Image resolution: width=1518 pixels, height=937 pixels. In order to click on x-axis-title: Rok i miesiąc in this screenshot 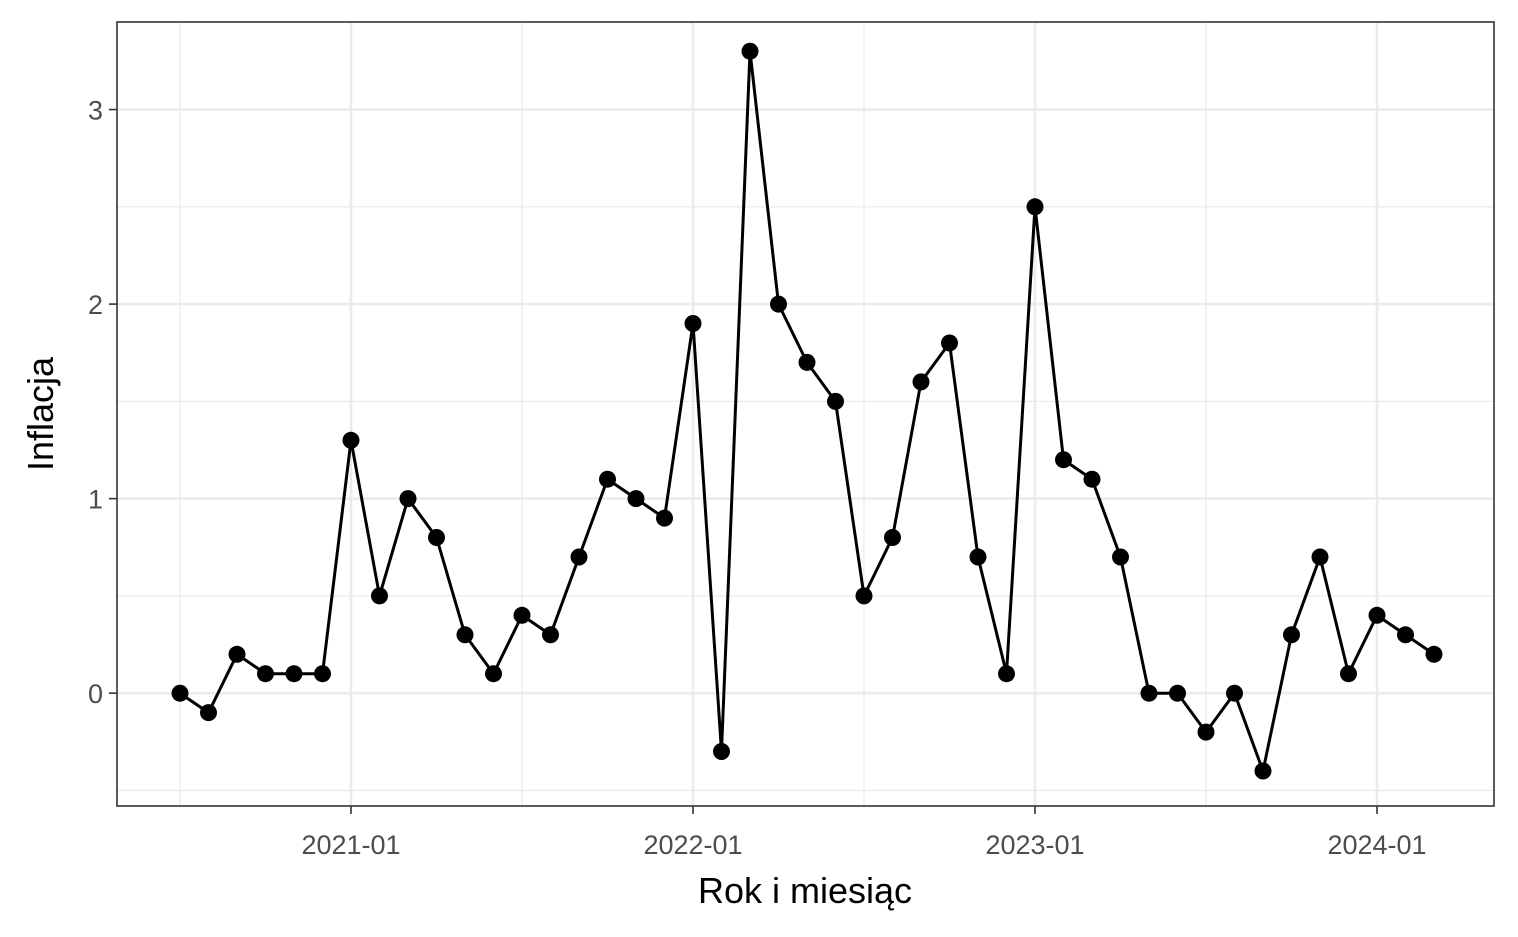, I will do `click(805, 890)`.